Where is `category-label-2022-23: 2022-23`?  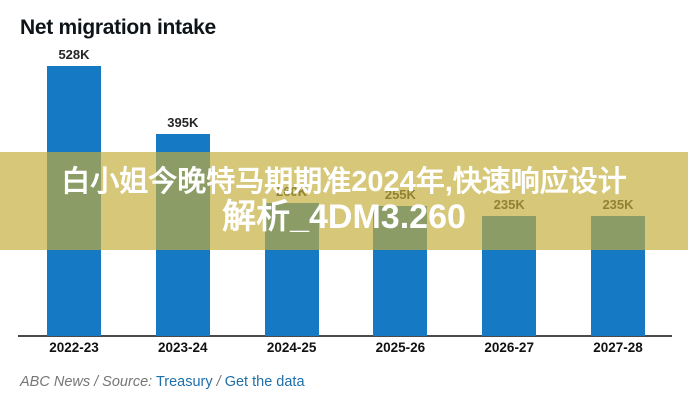
category-label-2022-23: 2022-23 is located at coordinates (74, 347).